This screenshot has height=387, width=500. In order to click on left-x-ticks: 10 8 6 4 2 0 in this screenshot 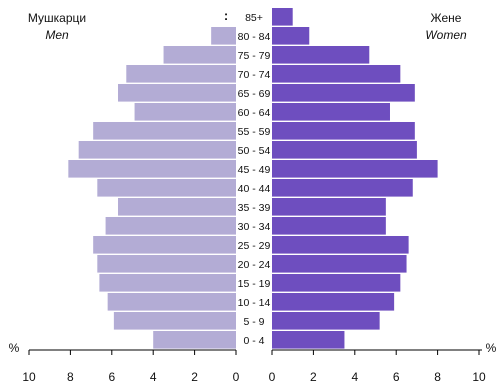, I will do `click(131, 367)`.